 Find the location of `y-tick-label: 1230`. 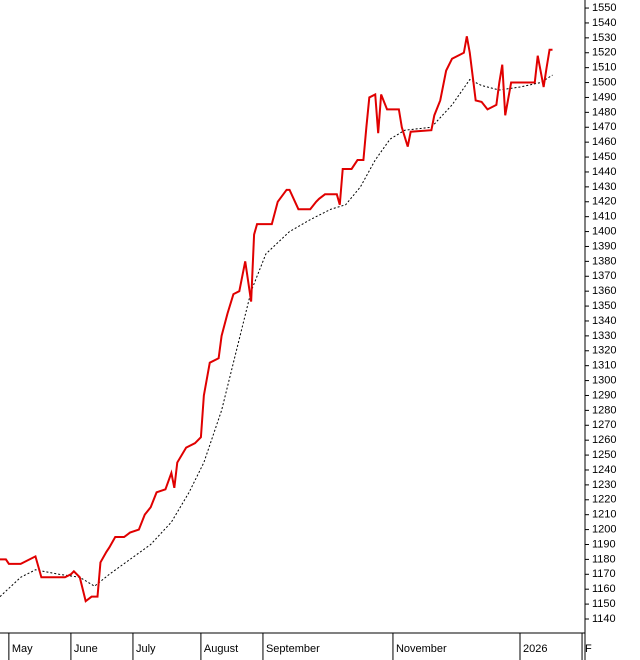

y-tick-label: 1230 is located at coordinates (604, 485).